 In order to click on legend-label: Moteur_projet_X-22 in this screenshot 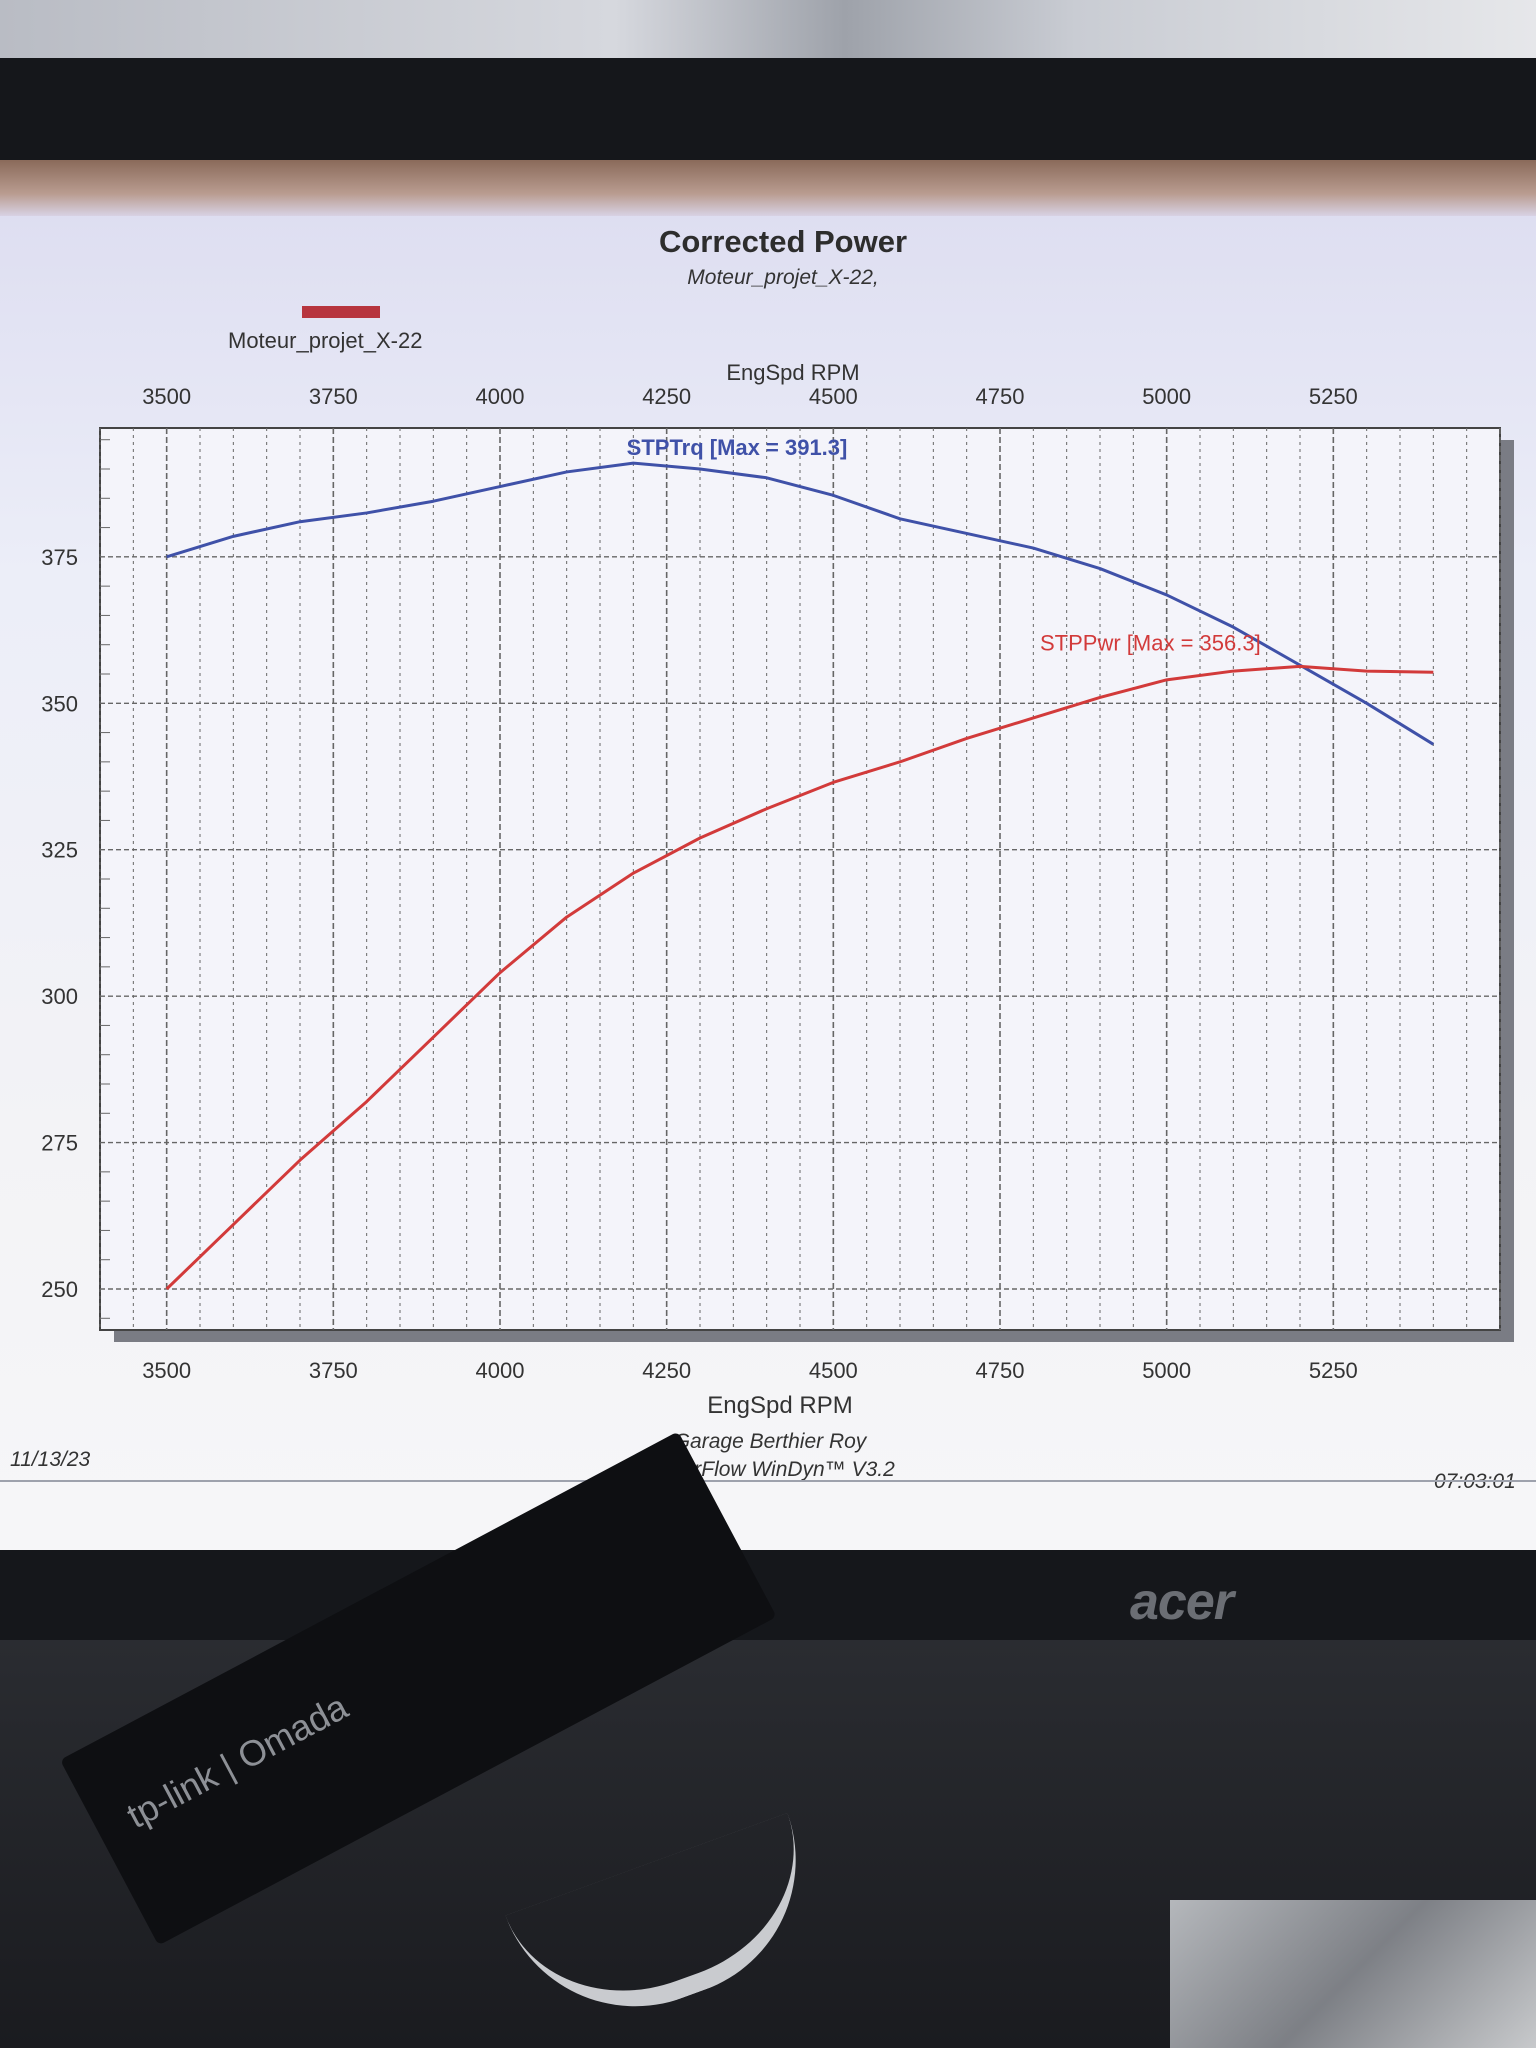, I will do `click(325, 340)`.